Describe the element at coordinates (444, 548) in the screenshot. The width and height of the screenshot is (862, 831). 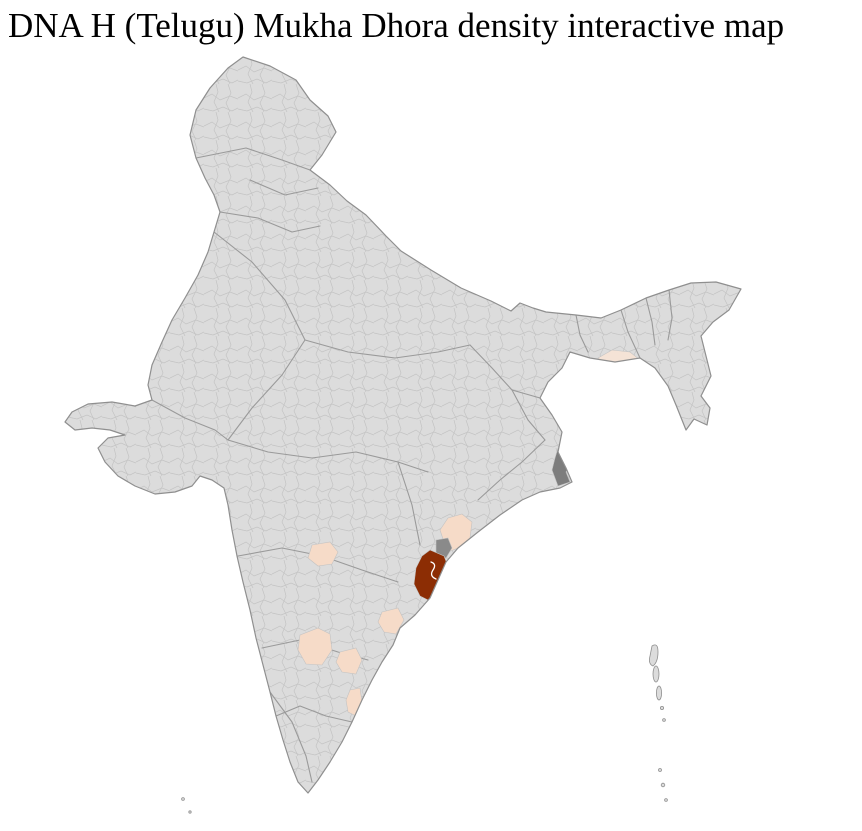
I see `district-gray-small` at that location.